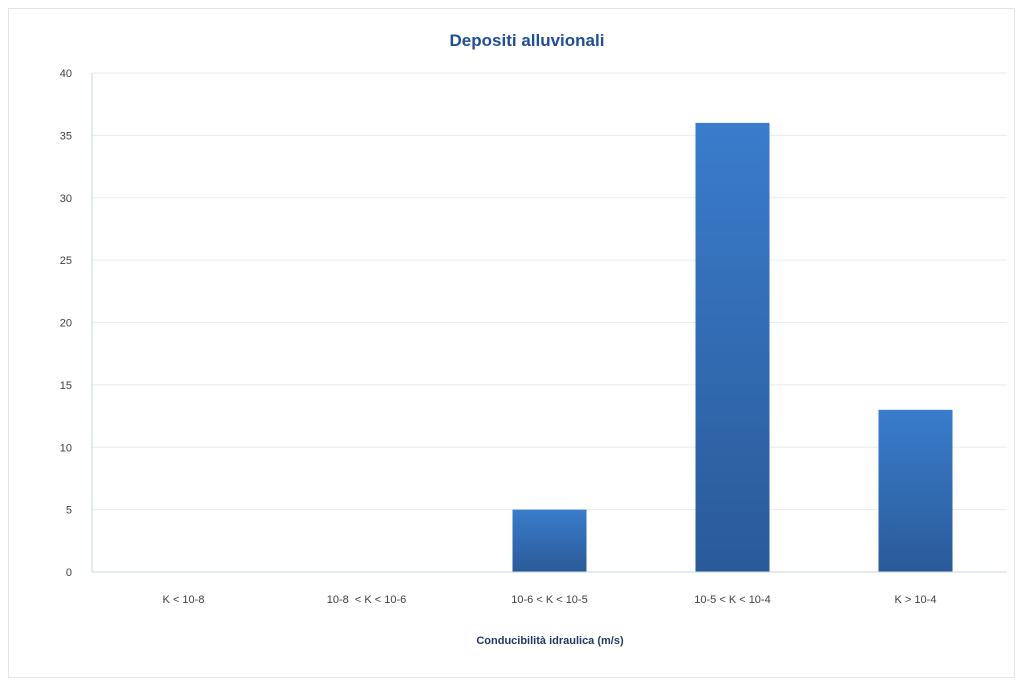 The height and width of the screenshot is (685, 1025). What do you see at coordinates (66, 136) in the screenshot?
I see `y-tick-label: 35` at bounding box center [66, 136].